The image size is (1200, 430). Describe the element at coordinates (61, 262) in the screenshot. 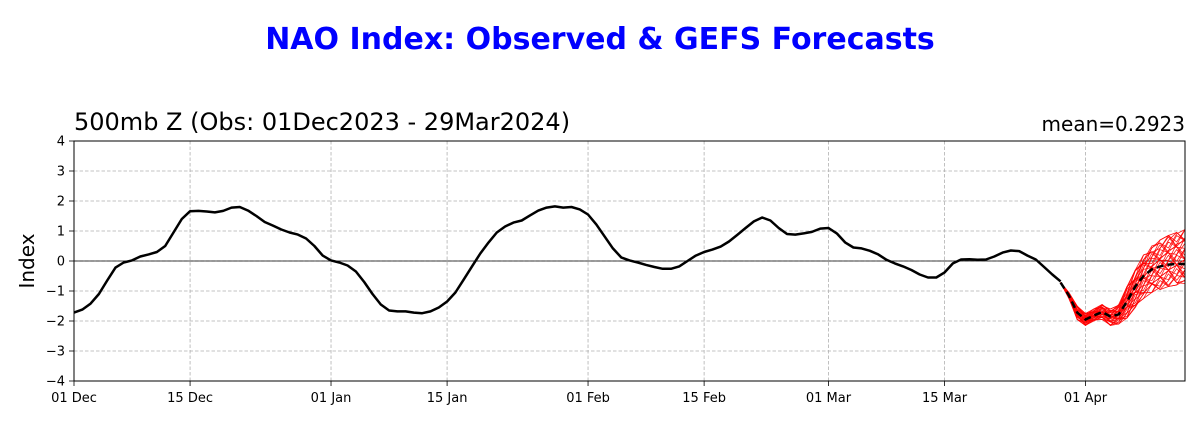

I see `y-tick-label: 0` at that location.